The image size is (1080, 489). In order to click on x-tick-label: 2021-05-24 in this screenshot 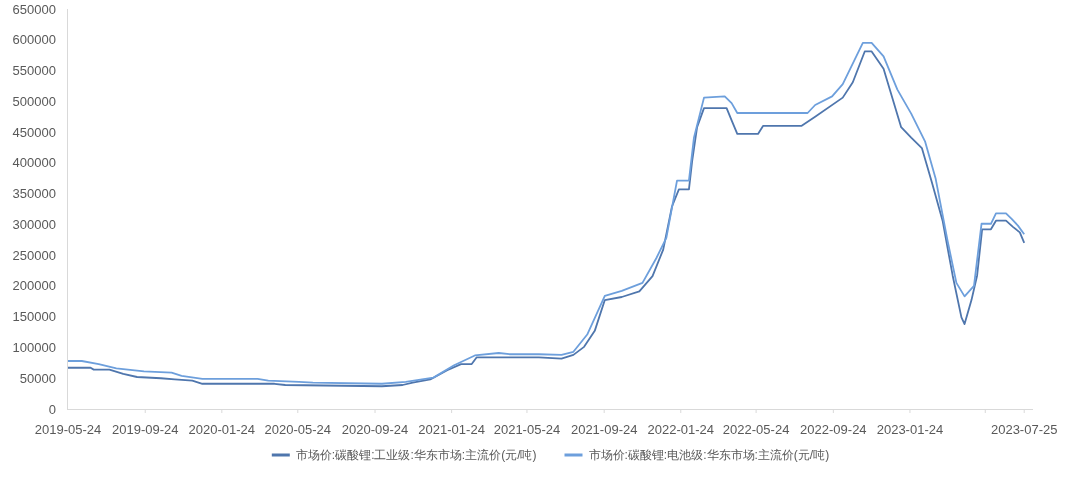, I will do `click(527, 429)`.